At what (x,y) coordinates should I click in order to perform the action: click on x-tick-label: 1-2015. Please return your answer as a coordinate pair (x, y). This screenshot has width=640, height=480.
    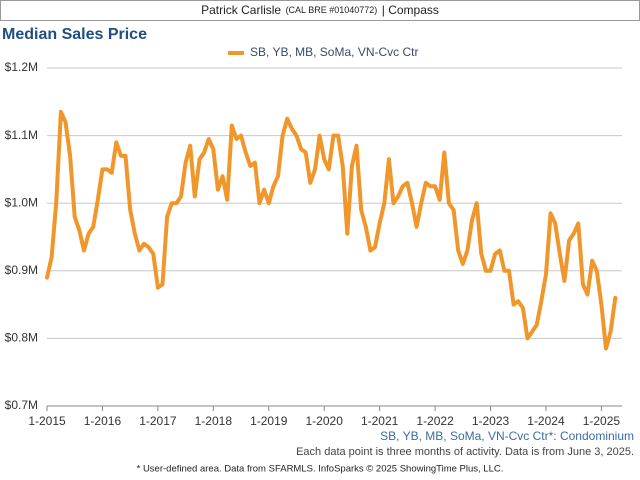
    Looking at the image, I should click on (47, 421).